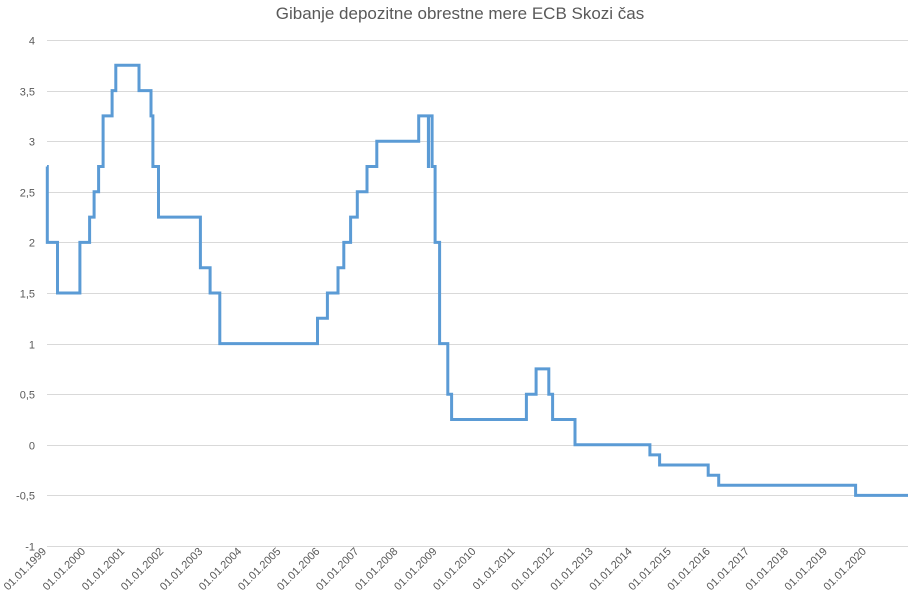 The width and height of the screenshot is (920, 608). I want to click on y-tick-label: 4, so click(32, 42).